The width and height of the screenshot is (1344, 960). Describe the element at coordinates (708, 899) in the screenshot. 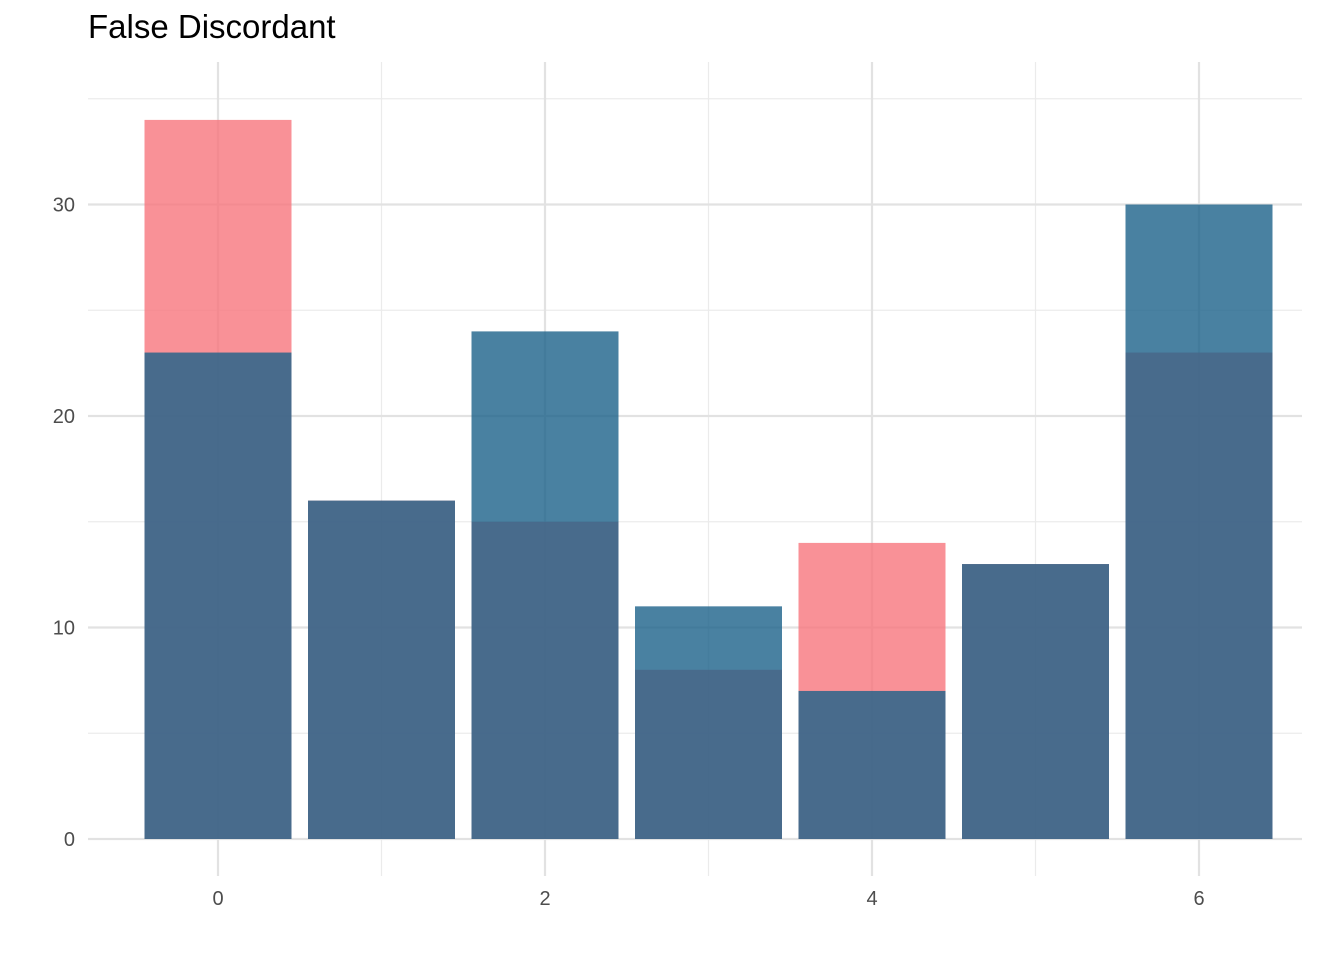

I see `x-axis-tick-labels: 0 2 4 6` at that location.